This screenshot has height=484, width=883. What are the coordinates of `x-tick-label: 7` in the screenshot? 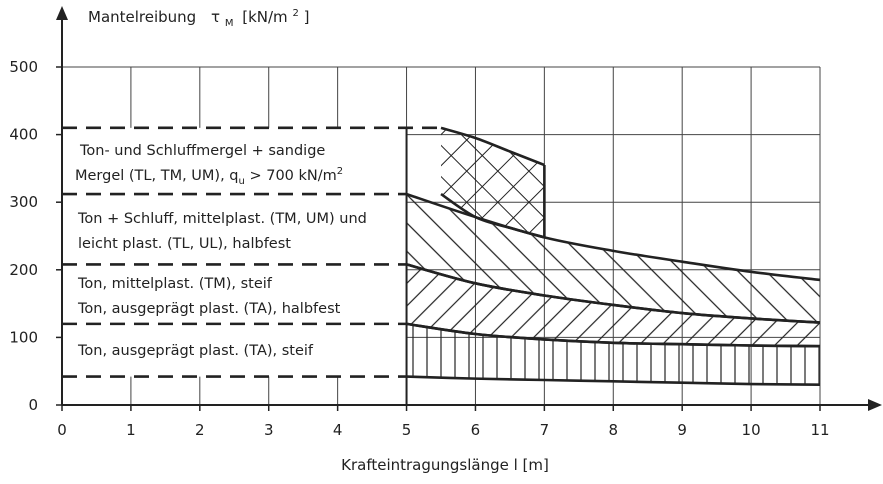 It's located at (545, 430).